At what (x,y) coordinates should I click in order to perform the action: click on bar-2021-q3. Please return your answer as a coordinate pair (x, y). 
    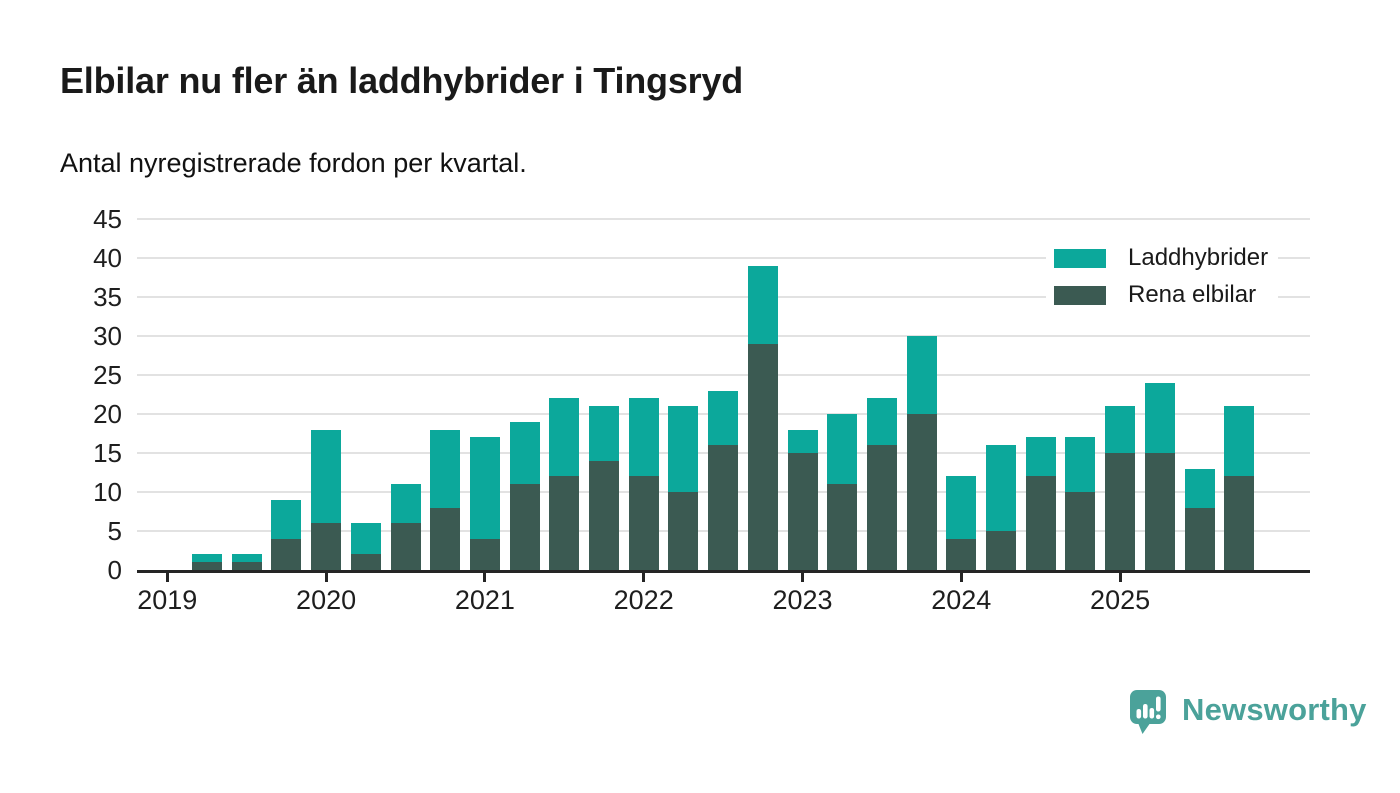
    Looking at the image, I should click on (564, 484).